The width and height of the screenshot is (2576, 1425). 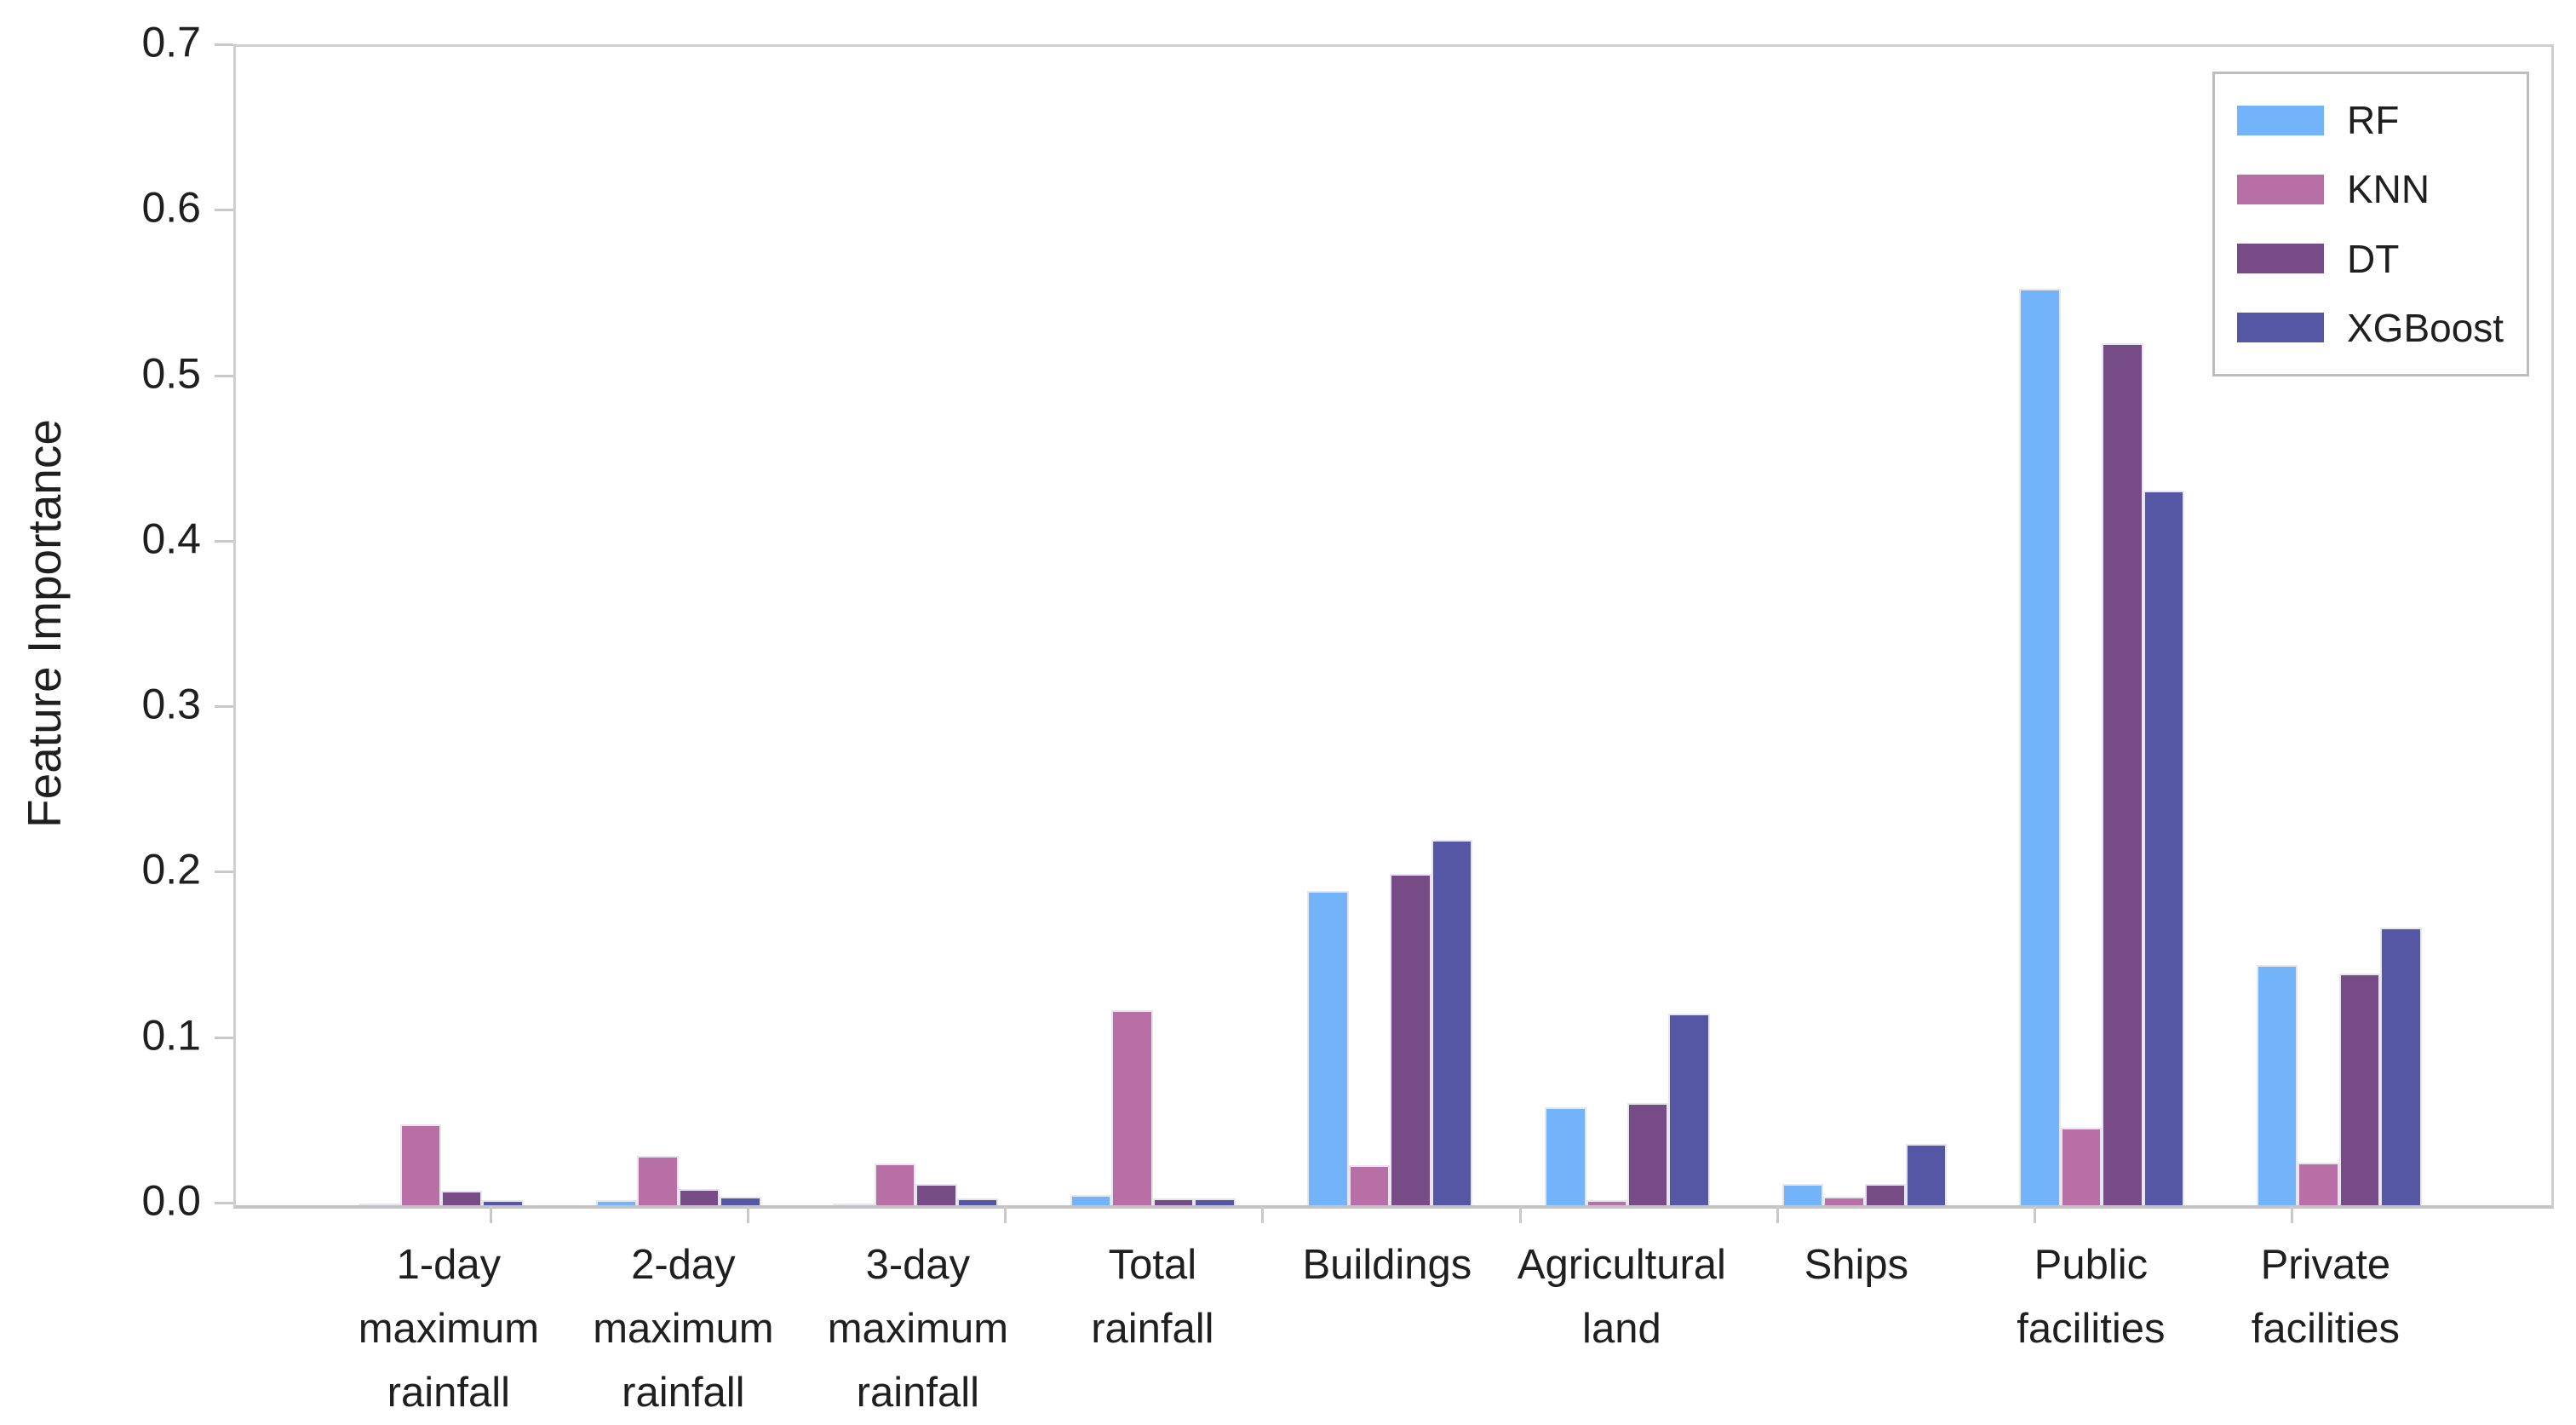 I want to click on legend-label-dt: DT, so click(x=2373, y=258).